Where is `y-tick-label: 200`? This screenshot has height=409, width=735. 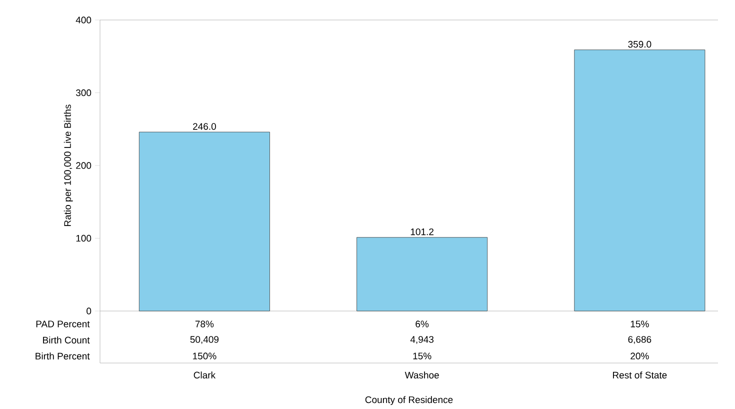 y-tick-label: 200 is located at coordinates (84, 165).